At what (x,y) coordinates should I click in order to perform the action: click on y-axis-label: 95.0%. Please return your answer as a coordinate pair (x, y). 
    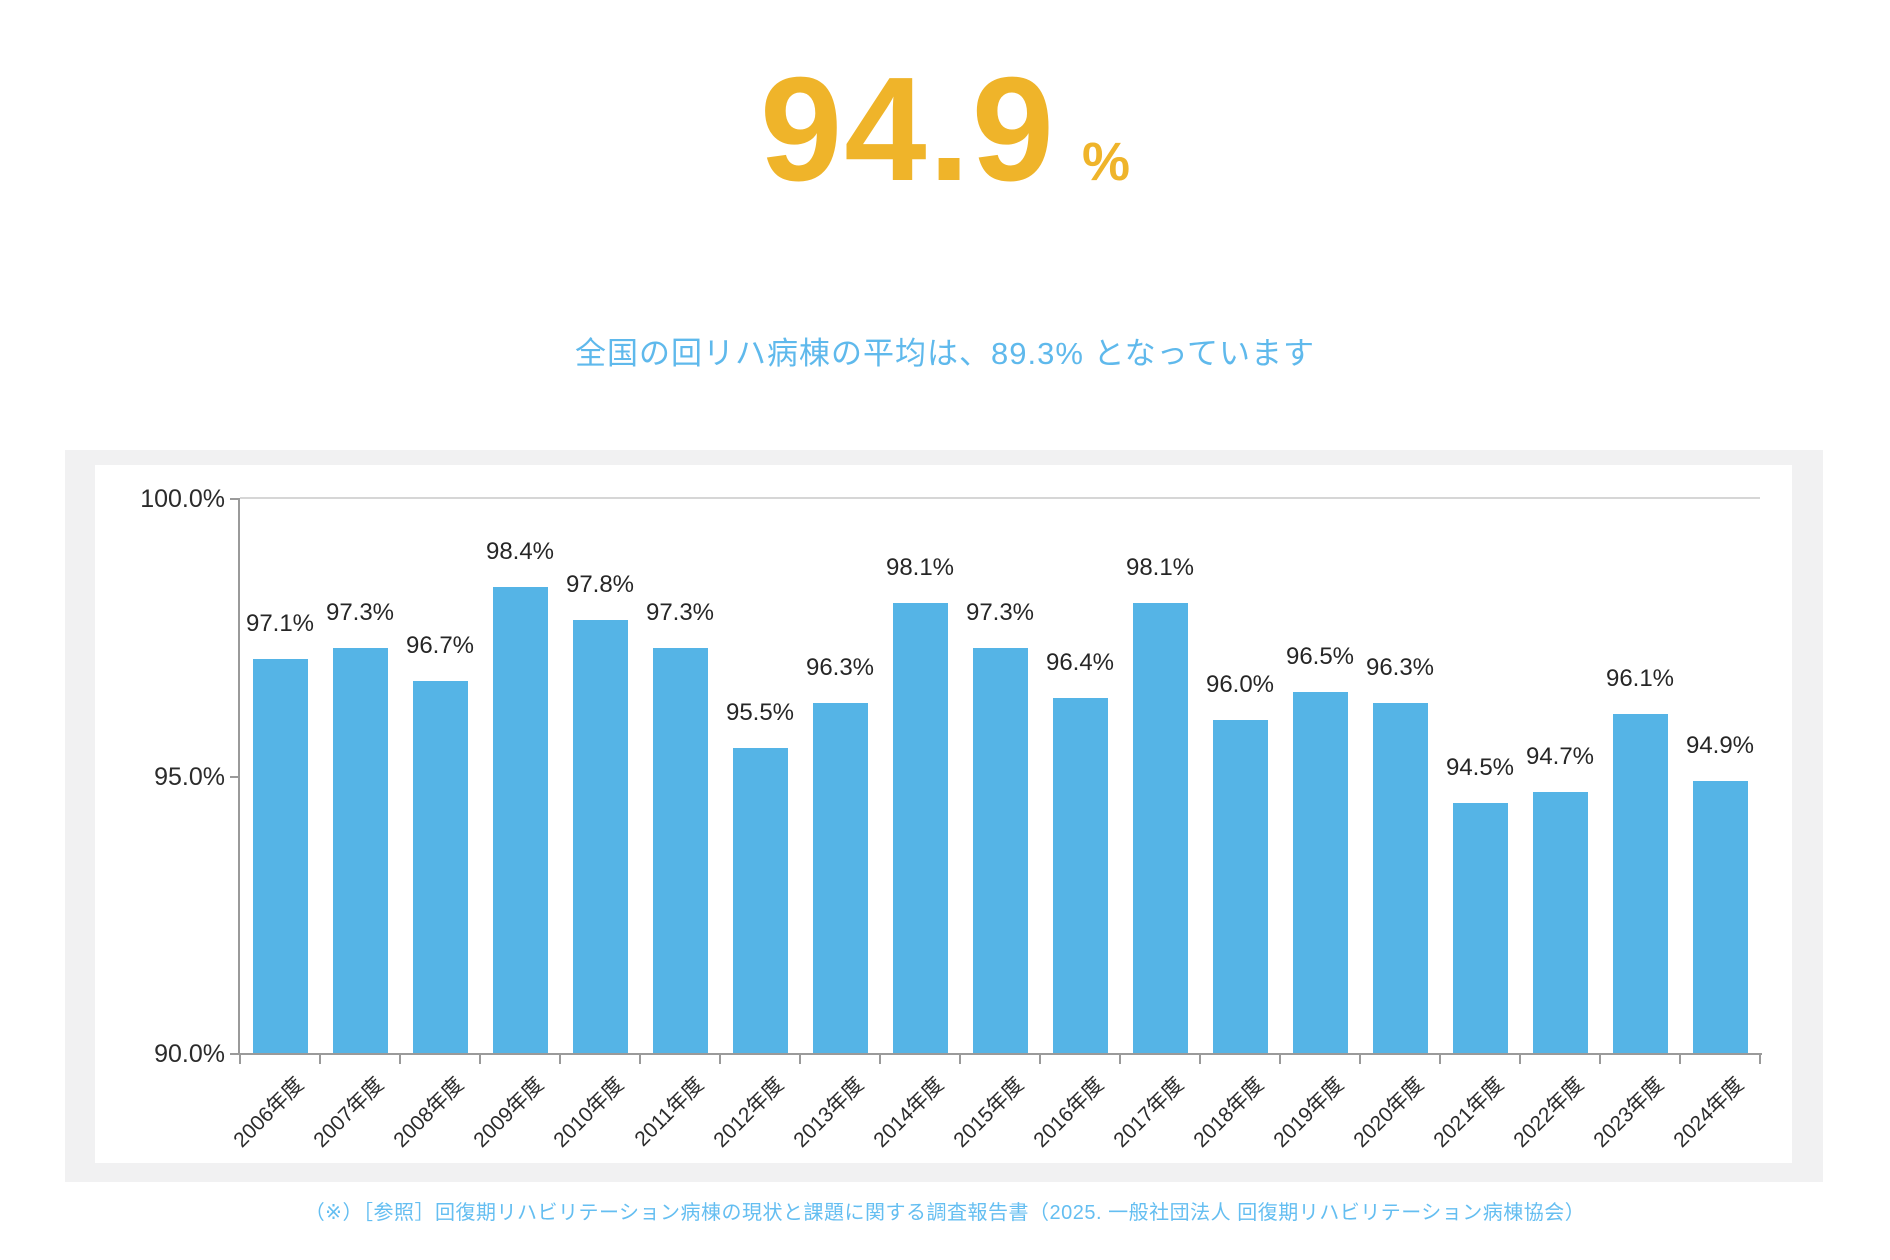
    Looking at the image, I should click on (189, 776).